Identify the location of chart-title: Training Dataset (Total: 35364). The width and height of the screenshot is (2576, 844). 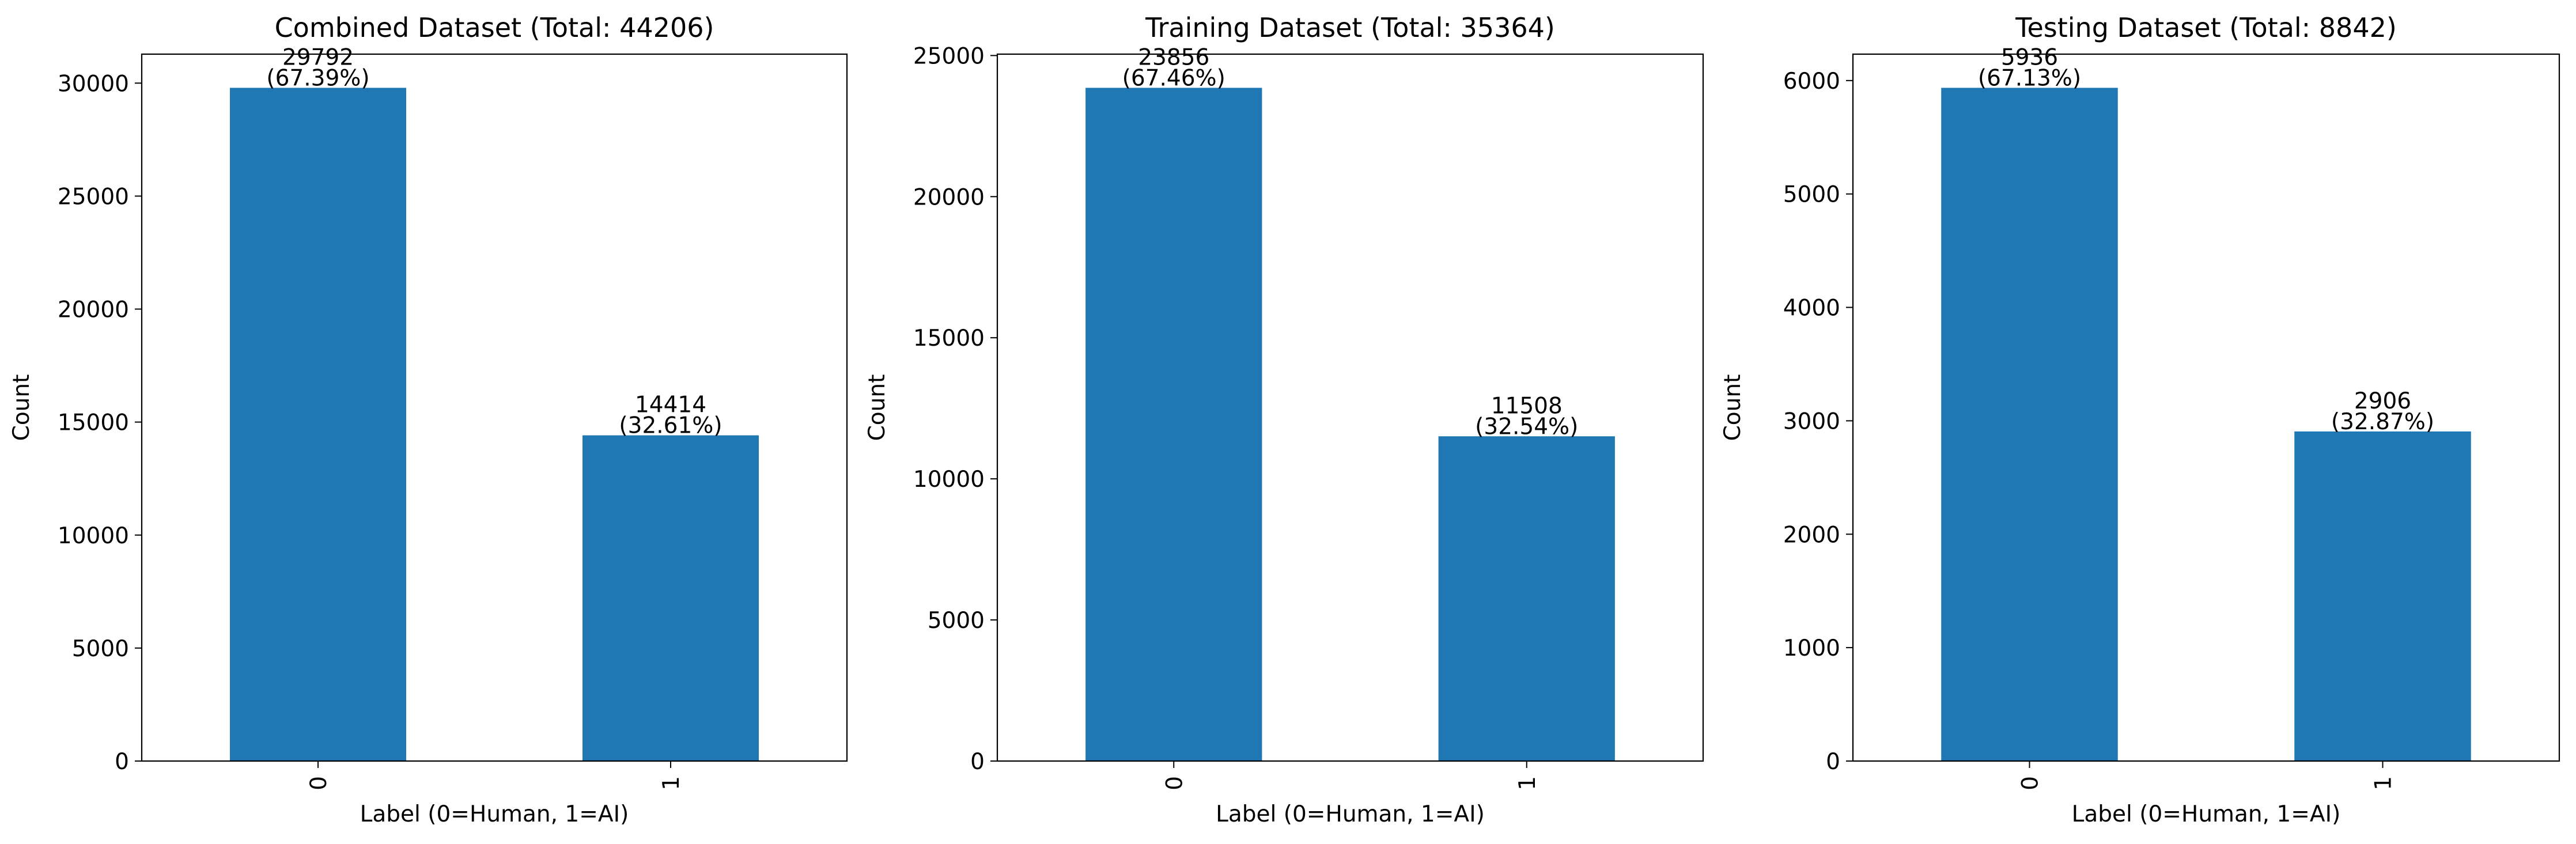
(1350, 27).